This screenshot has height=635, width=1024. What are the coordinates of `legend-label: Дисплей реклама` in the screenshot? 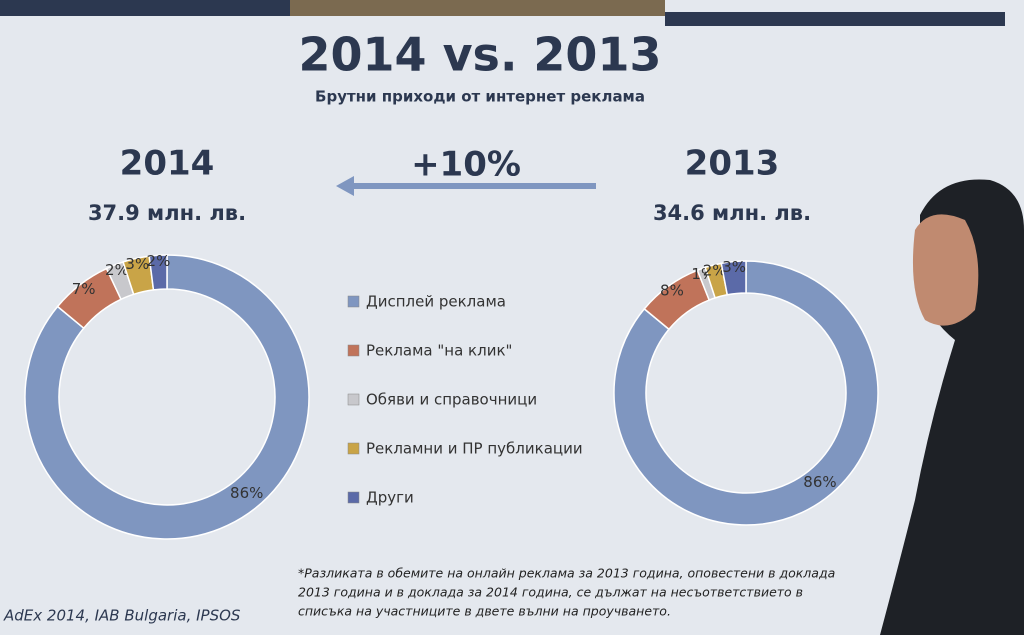 It's located at (436, 302).